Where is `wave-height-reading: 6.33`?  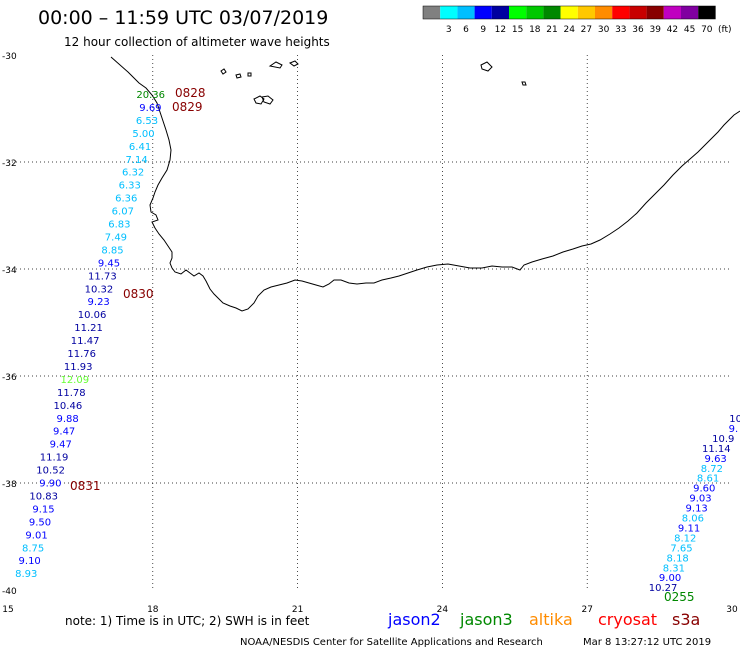 wave-height-reading: 6.33 is located at coordinates (130, 186).